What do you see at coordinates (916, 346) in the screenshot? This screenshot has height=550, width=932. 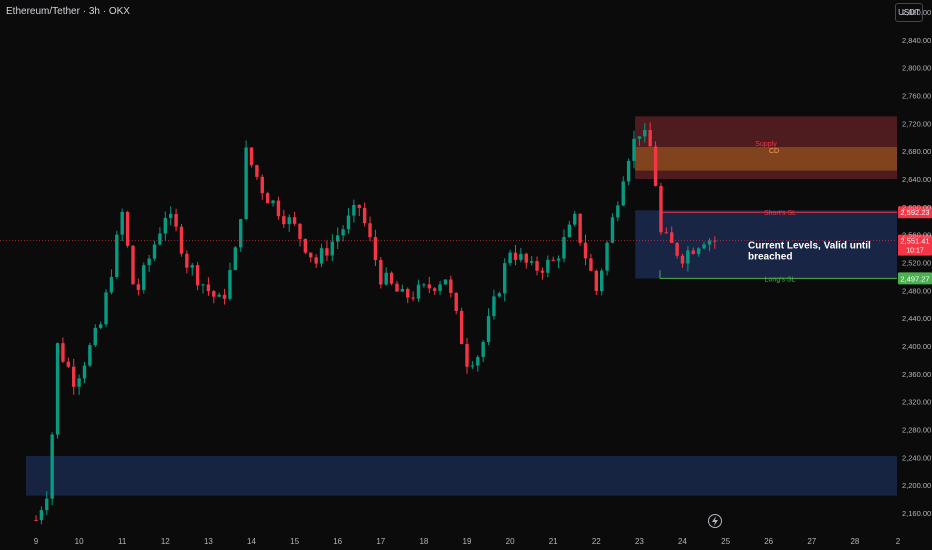 I see `y-tick-label: 2,400.00` at bounding box center [916, 346].